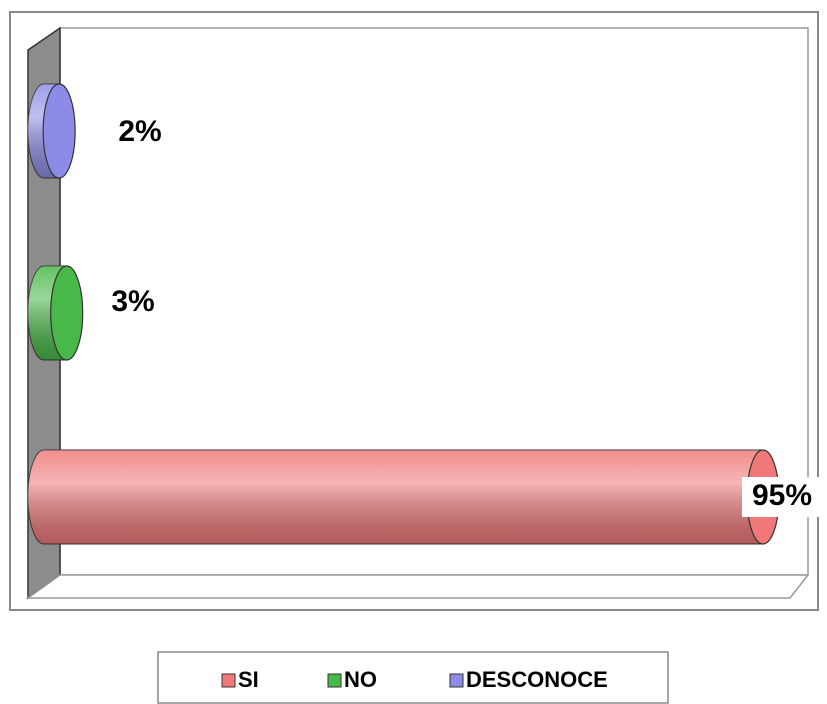  I want to click on legend-label: NO, so click(360, 679).